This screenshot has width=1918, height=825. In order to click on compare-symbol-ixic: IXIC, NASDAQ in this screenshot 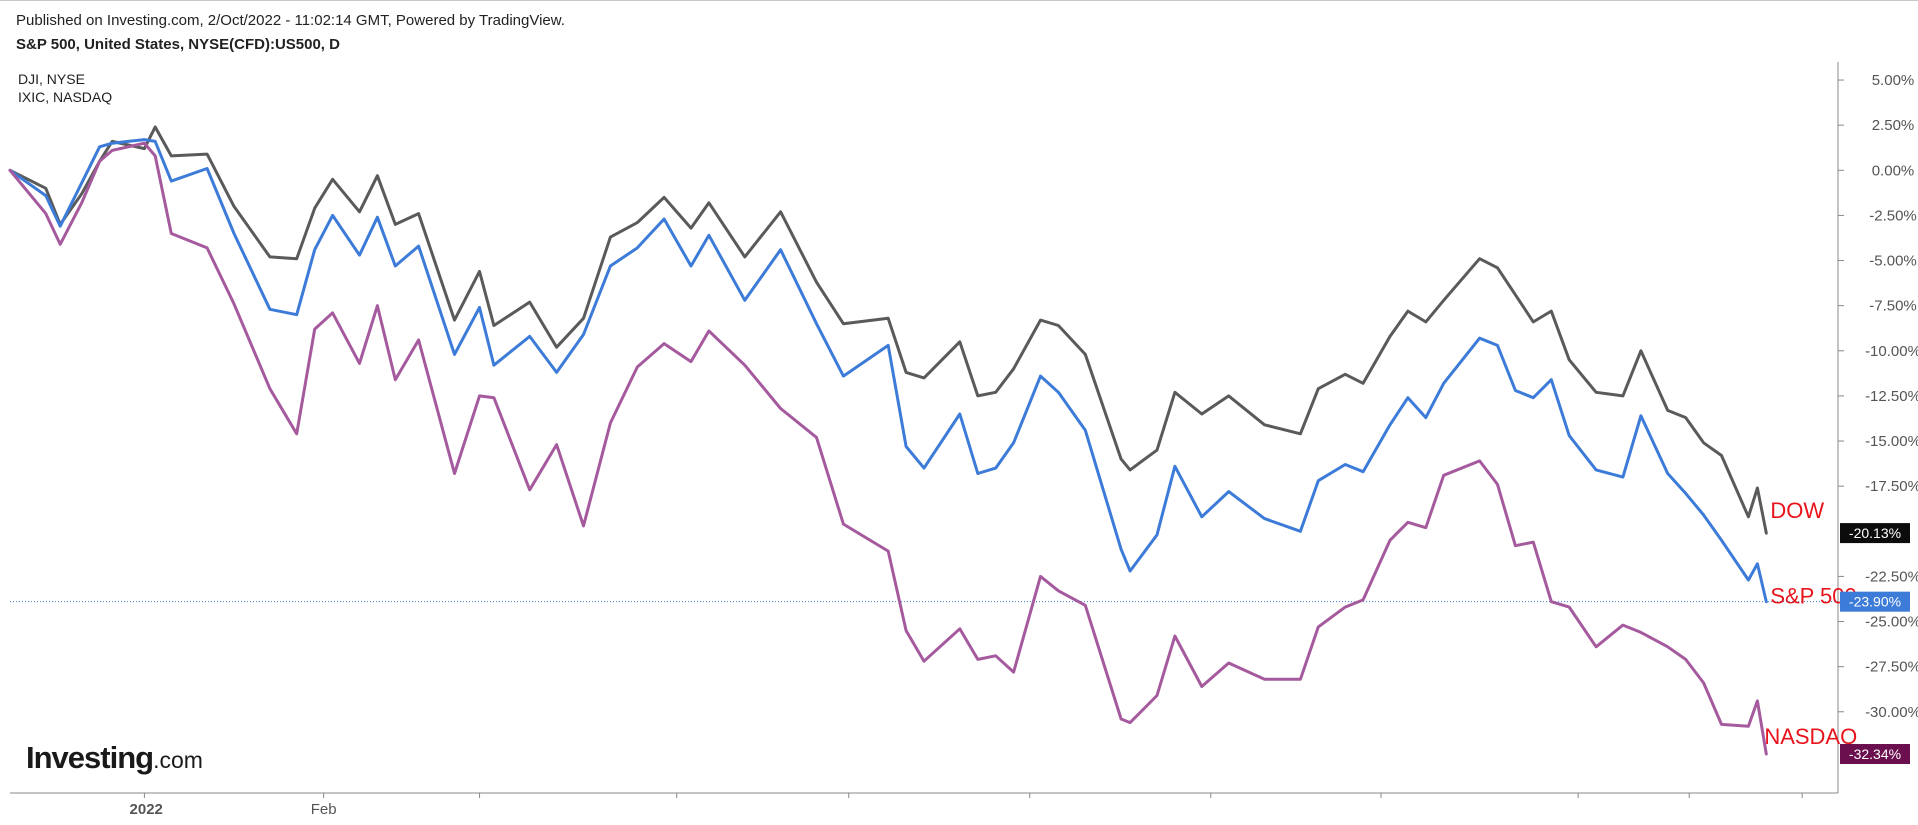, I will do `click(65, 97)`.